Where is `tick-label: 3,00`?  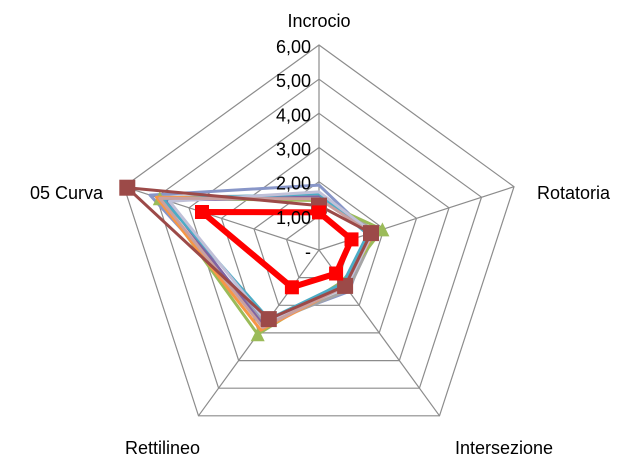 tick-label: 3,00 is located at coordinates (293, 150).